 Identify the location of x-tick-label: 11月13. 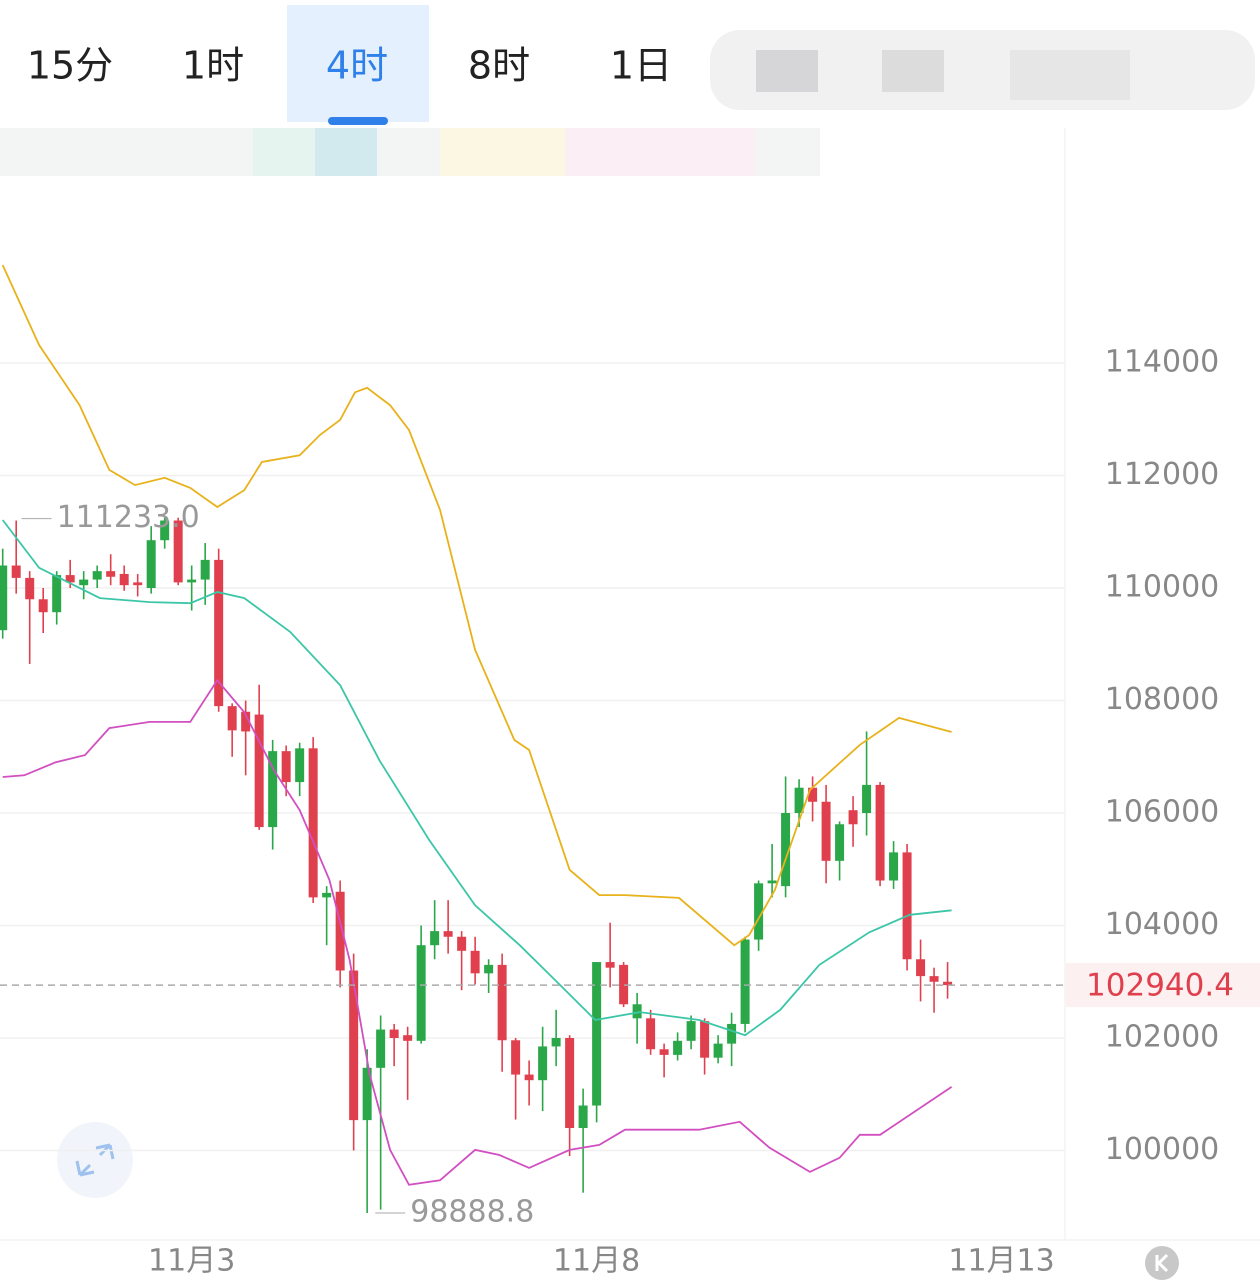
(1001, 1261).